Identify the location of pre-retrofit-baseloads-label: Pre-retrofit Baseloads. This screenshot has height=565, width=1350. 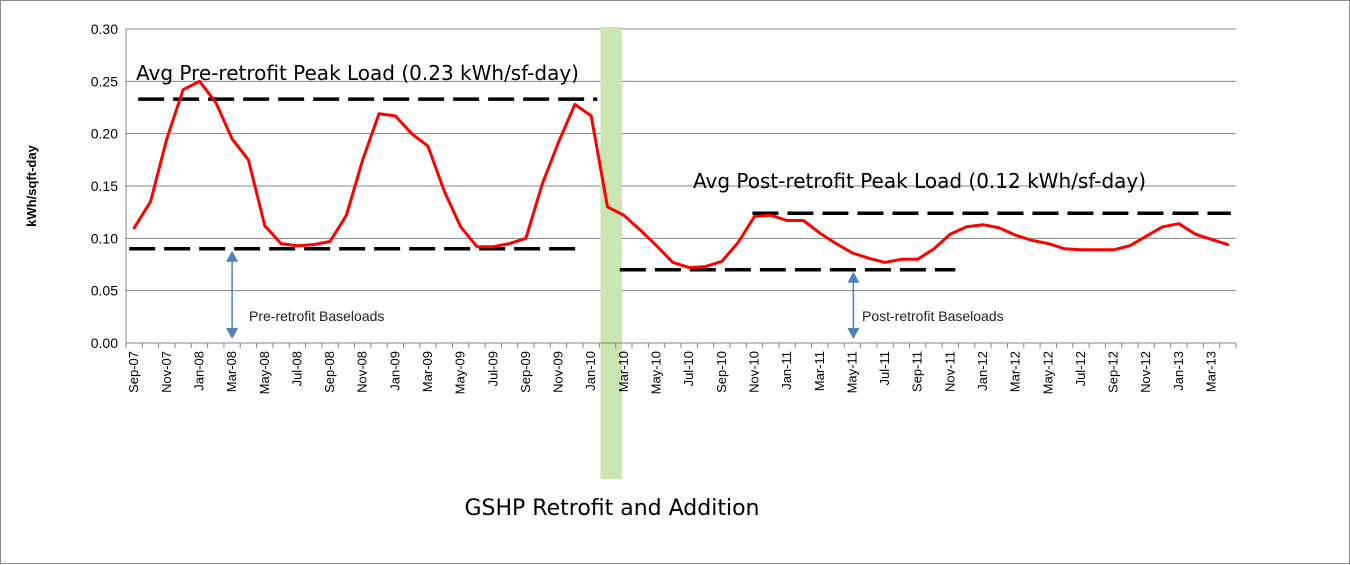
(316, 316).